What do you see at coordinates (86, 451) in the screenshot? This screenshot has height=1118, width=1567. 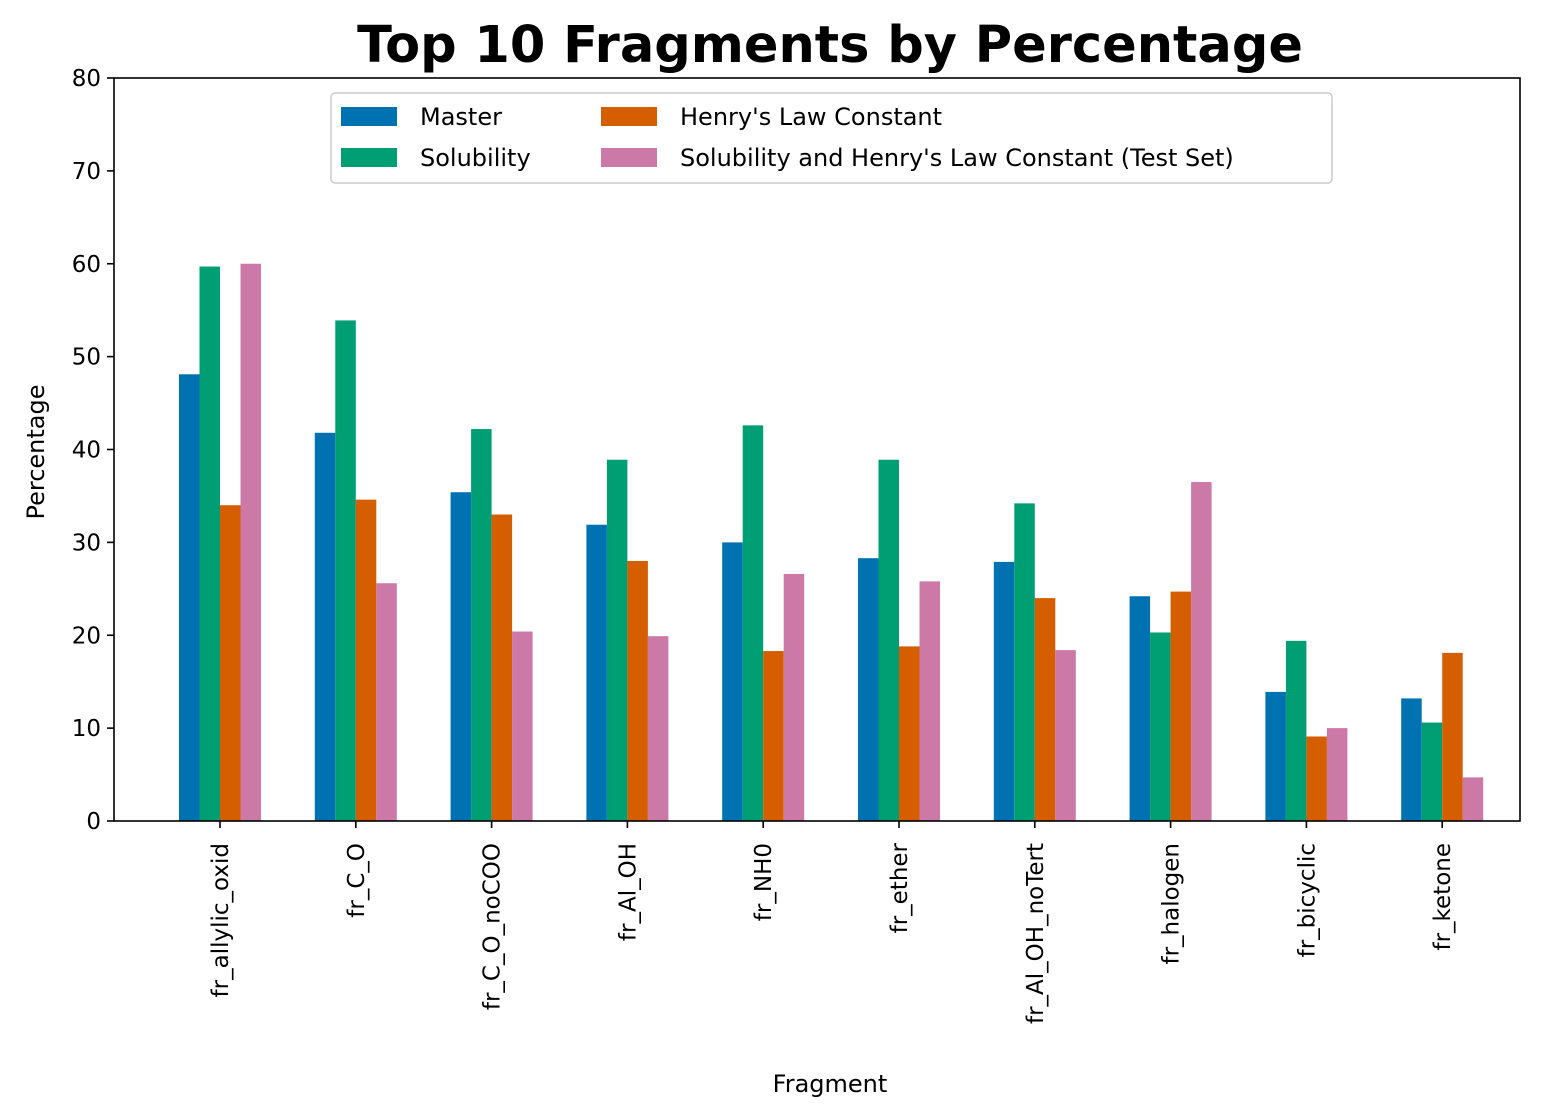 I see `y-tick-label: 40` at bounding box center [86, 451].